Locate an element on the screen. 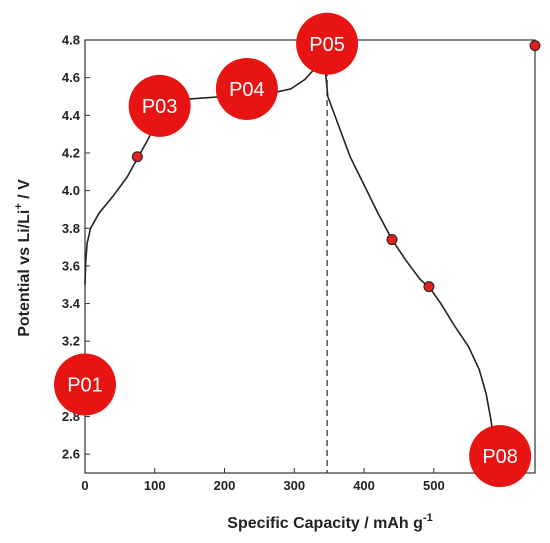 The width and height of the screenshot is (550, 543). badge-p08: P08 is located at coordinates (500, 456).